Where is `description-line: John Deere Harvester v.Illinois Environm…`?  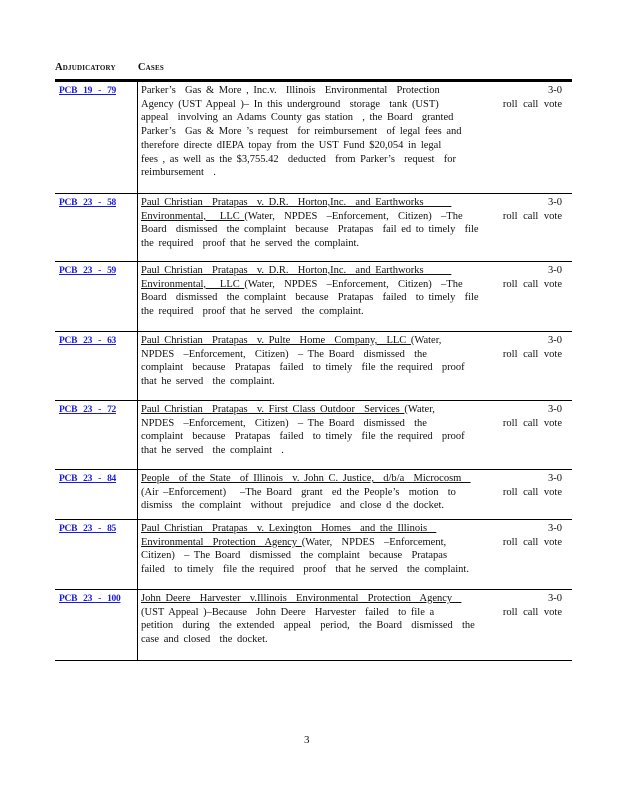 description-line: John Deere Harvester v.Illinois Environm… is located at coordinates (308, 599).